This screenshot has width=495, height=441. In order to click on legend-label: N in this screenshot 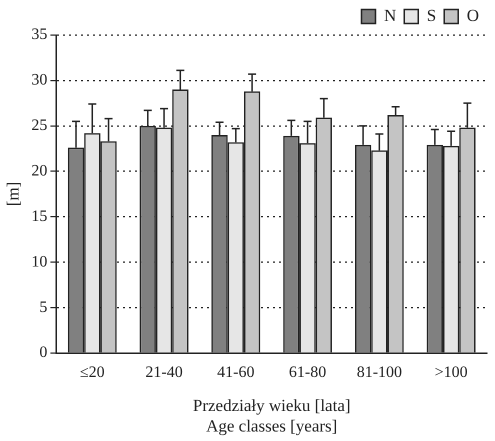, I will do `click(390, 15)`.